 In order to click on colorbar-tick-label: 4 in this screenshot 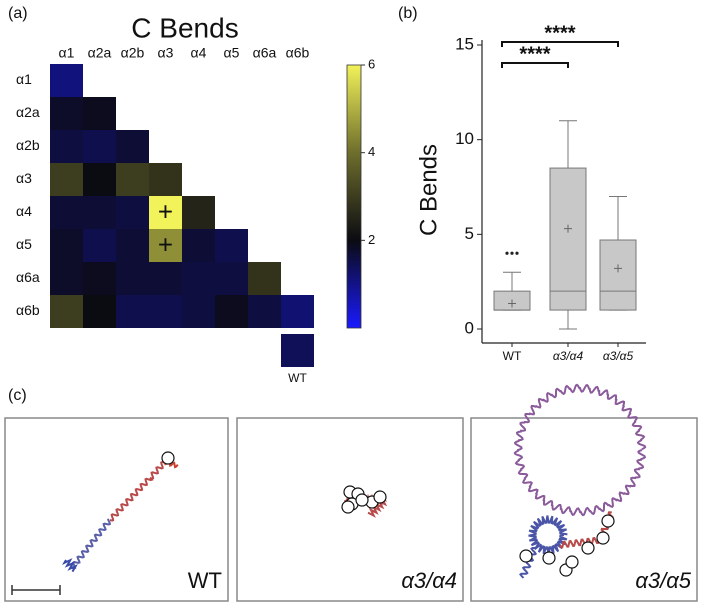, I will do `click(371, 151)`.